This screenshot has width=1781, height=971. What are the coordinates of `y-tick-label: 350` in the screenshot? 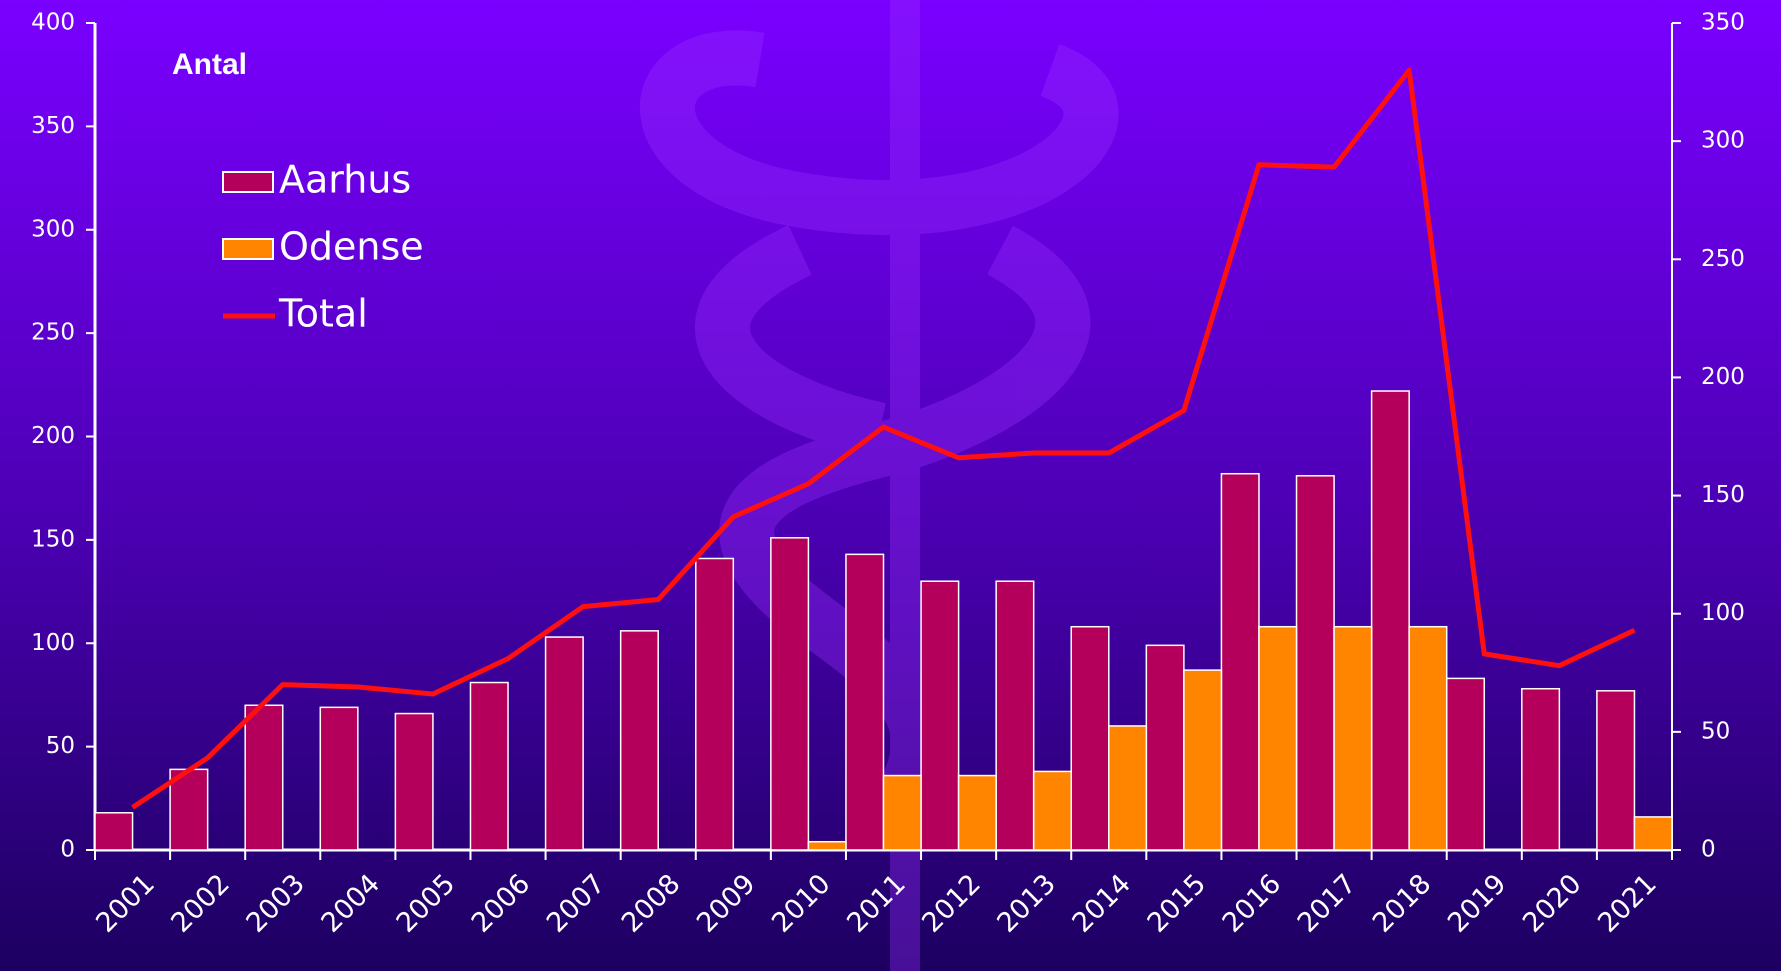 It's located at (53, 126).